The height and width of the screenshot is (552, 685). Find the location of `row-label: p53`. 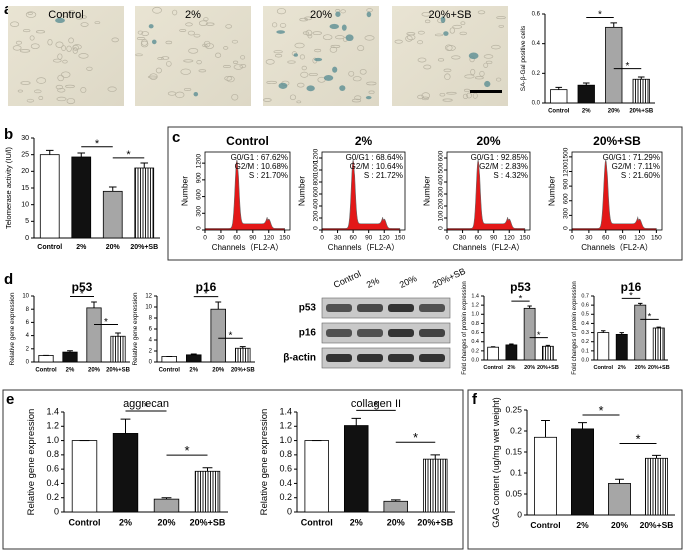

row-label: p53 is located at coordinates (308, 308).